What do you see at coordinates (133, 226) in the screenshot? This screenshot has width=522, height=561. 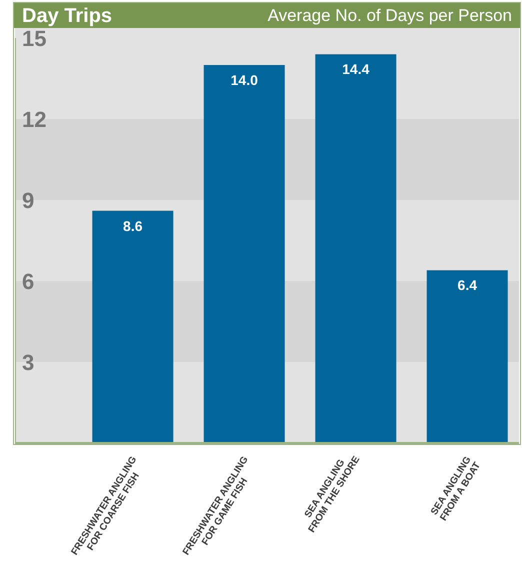 I see `data-label: 8.6` at bounding box center [133, 226].